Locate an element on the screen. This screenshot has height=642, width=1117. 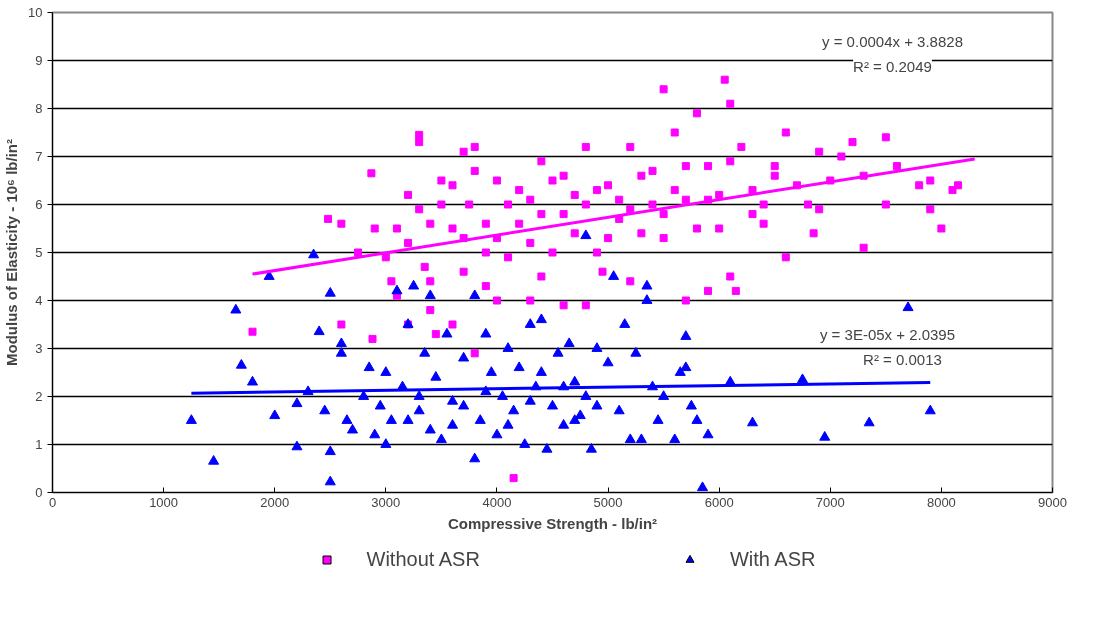
annotation: R² = 0.0013 is located at coordinates (902, 359).